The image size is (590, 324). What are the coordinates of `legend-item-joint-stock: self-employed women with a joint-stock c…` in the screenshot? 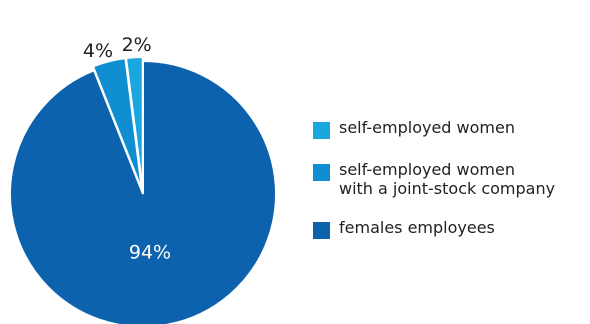 It's located at (434, 179).